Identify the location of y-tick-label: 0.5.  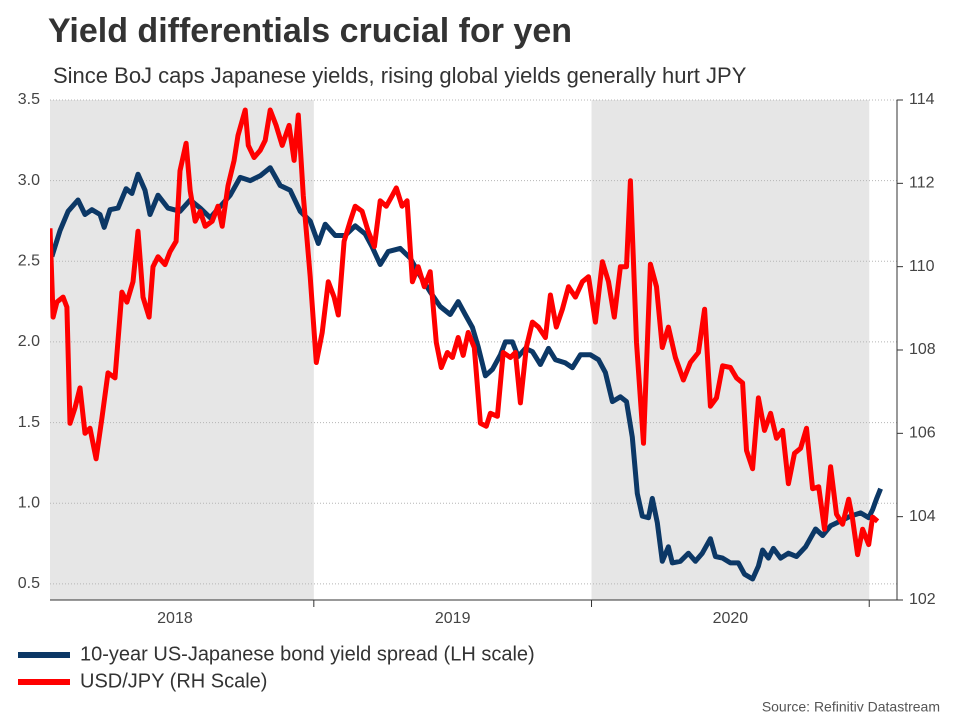
(29, 583).